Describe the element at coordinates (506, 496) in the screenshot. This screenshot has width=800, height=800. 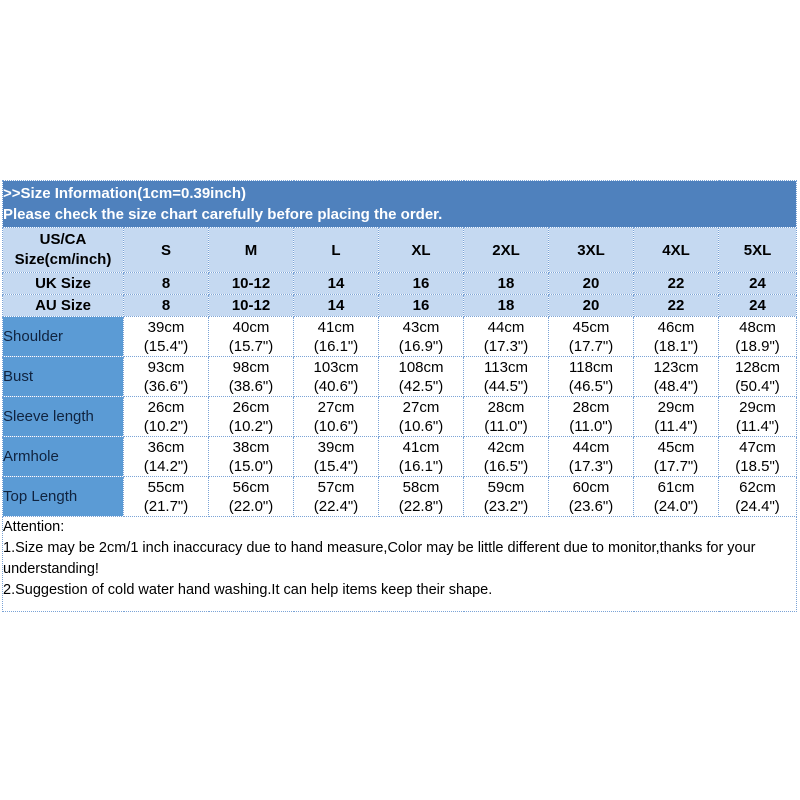
I see `measurement-value-cell: 59cm (23.2")` at that location.